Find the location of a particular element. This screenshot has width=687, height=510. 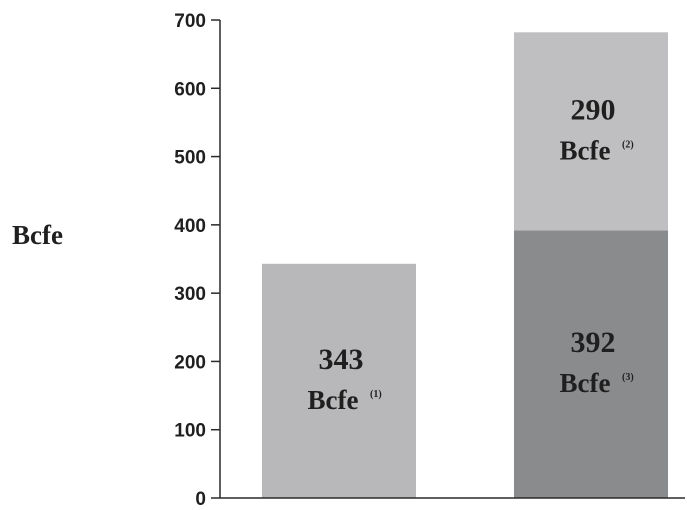

bar-value-label: 392 is located at coordinates (593, 342).